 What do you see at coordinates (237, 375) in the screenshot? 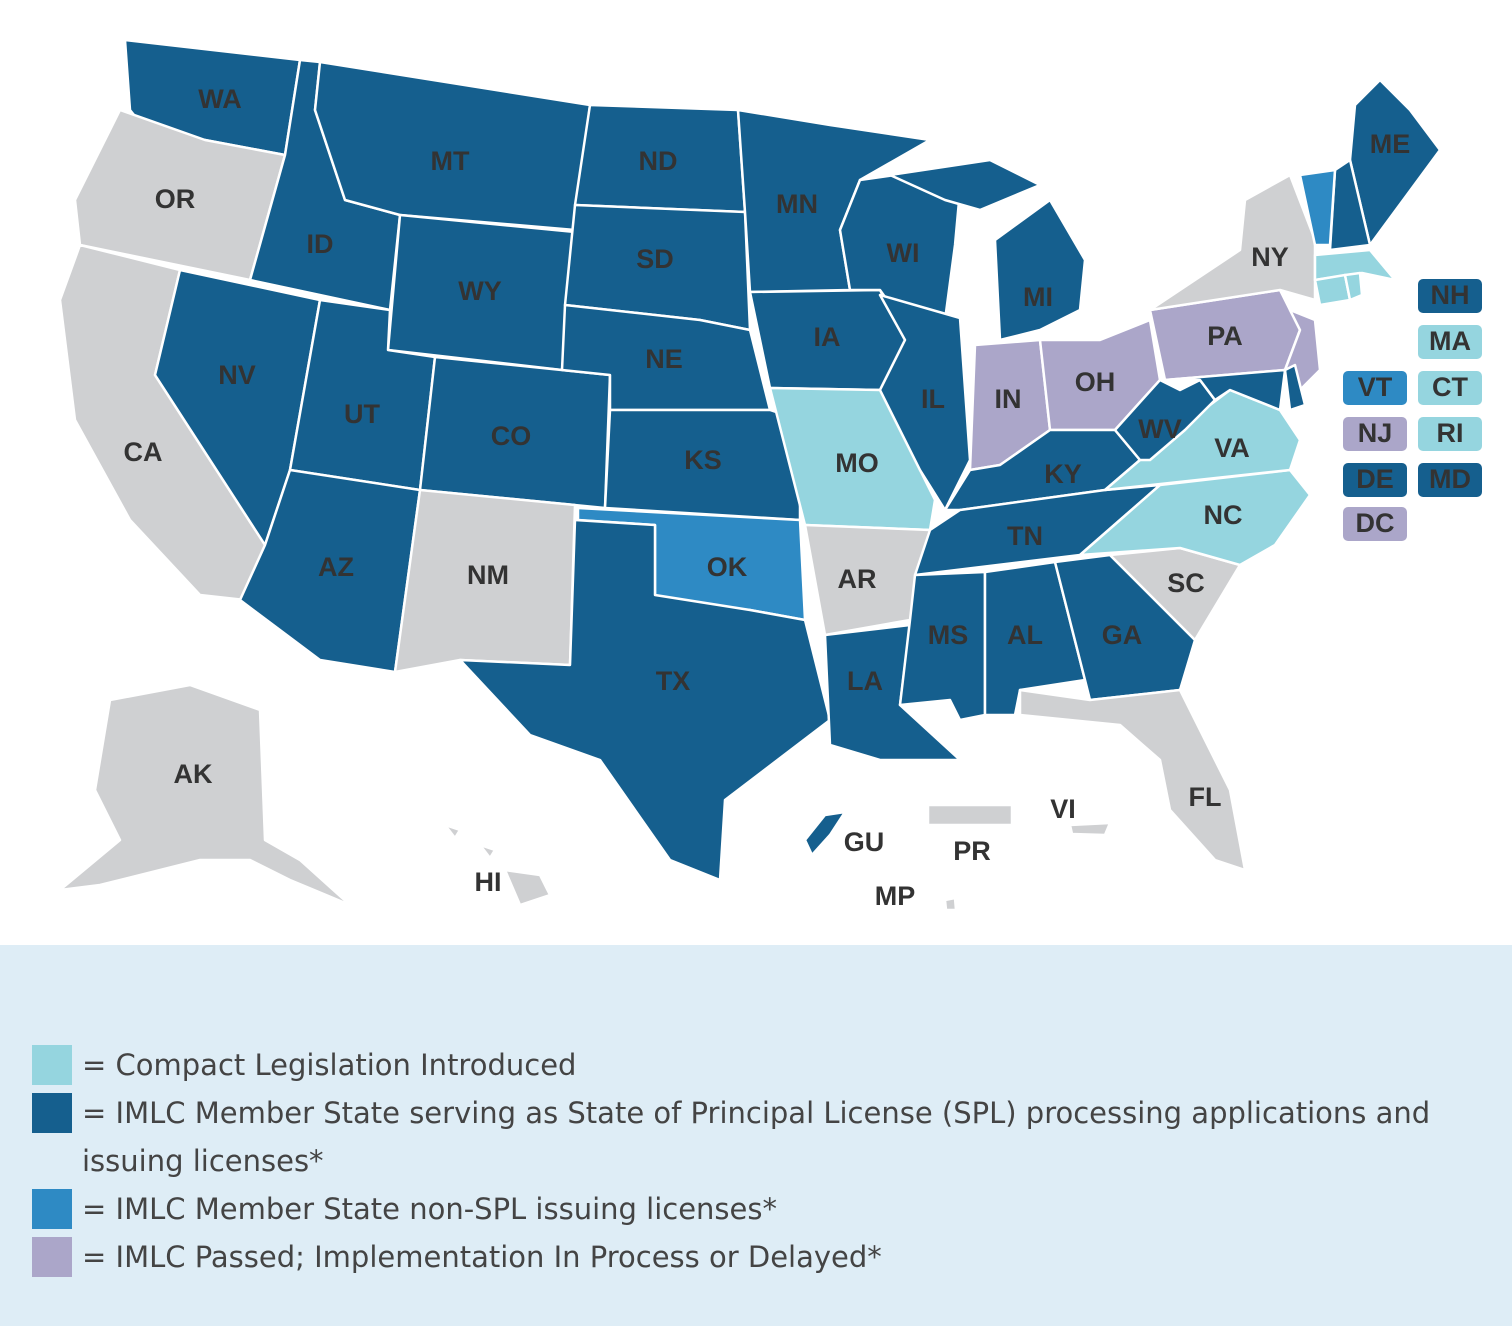
I see `region-label: NV` at bounding box center [237, 375].